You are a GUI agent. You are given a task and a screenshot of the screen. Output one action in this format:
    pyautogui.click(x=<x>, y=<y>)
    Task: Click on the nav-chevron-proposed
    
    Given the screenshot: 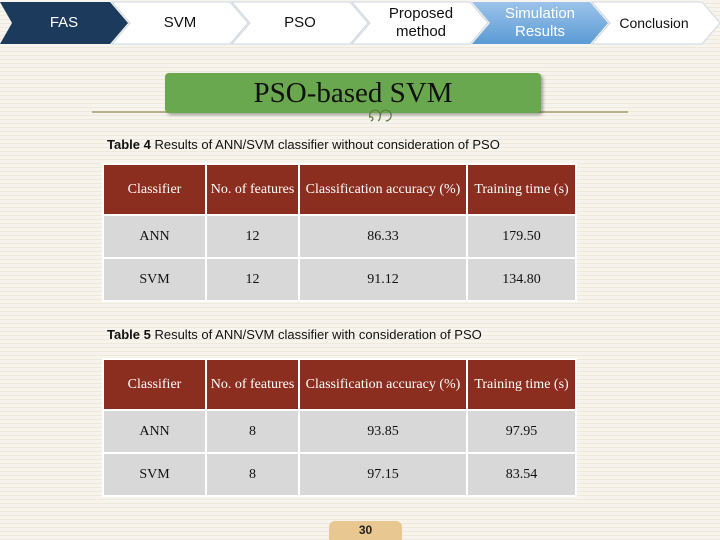 What is the action you would take?
    pyautogui.click(x=419, y=23)
    